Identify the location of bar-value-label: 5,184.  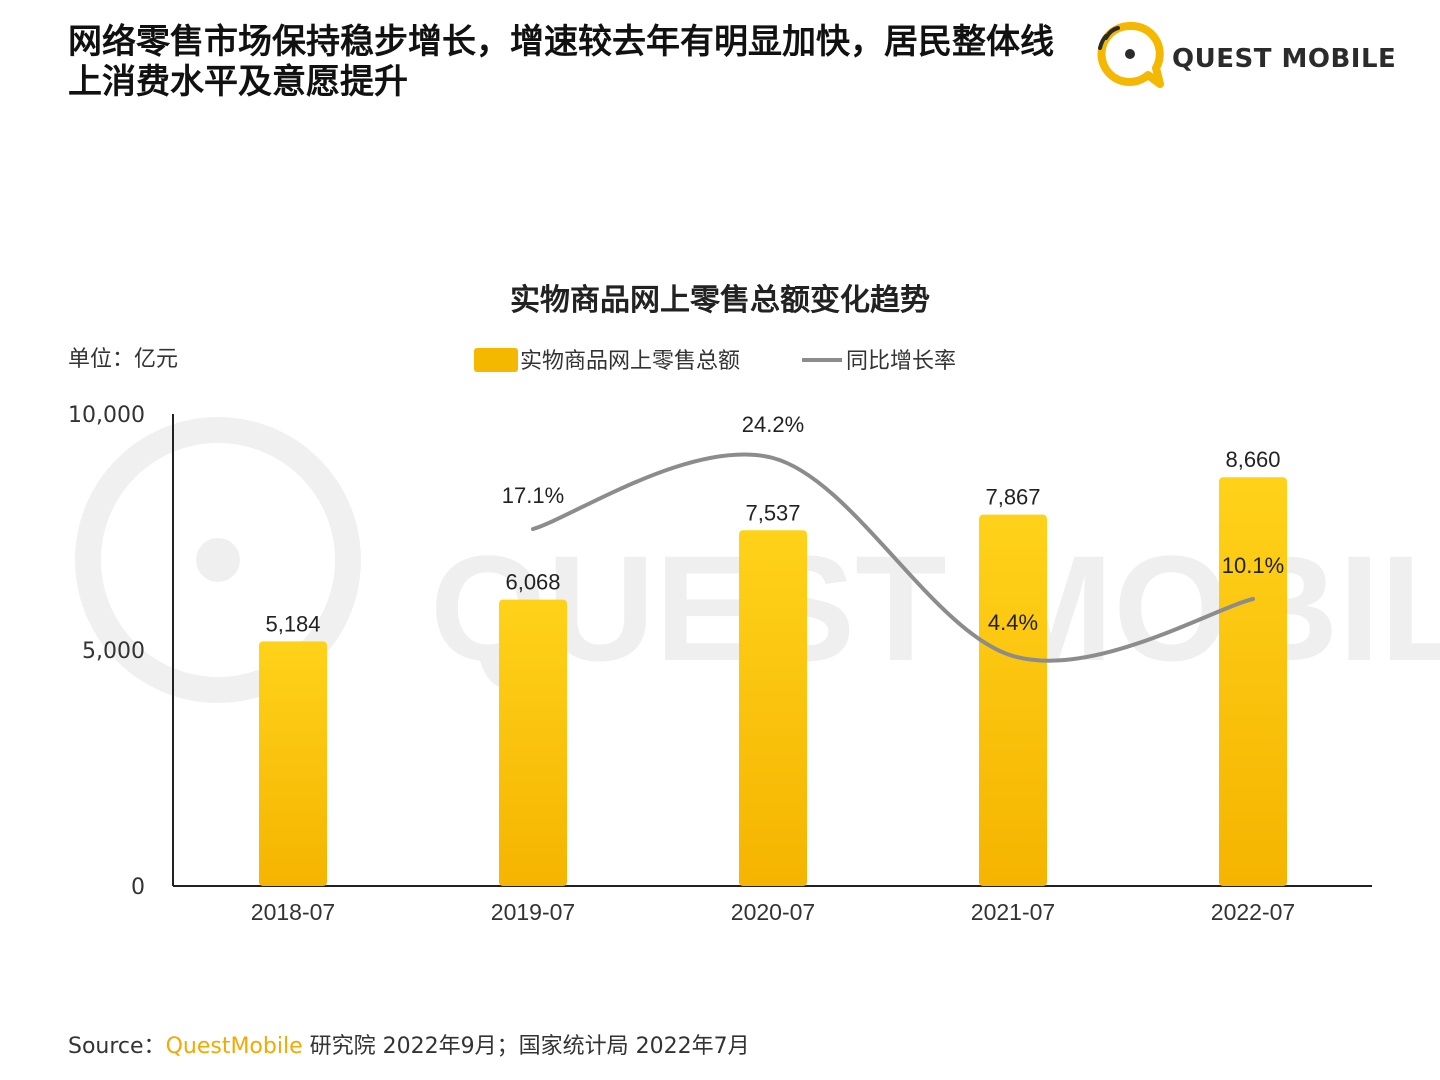
(292, 623).